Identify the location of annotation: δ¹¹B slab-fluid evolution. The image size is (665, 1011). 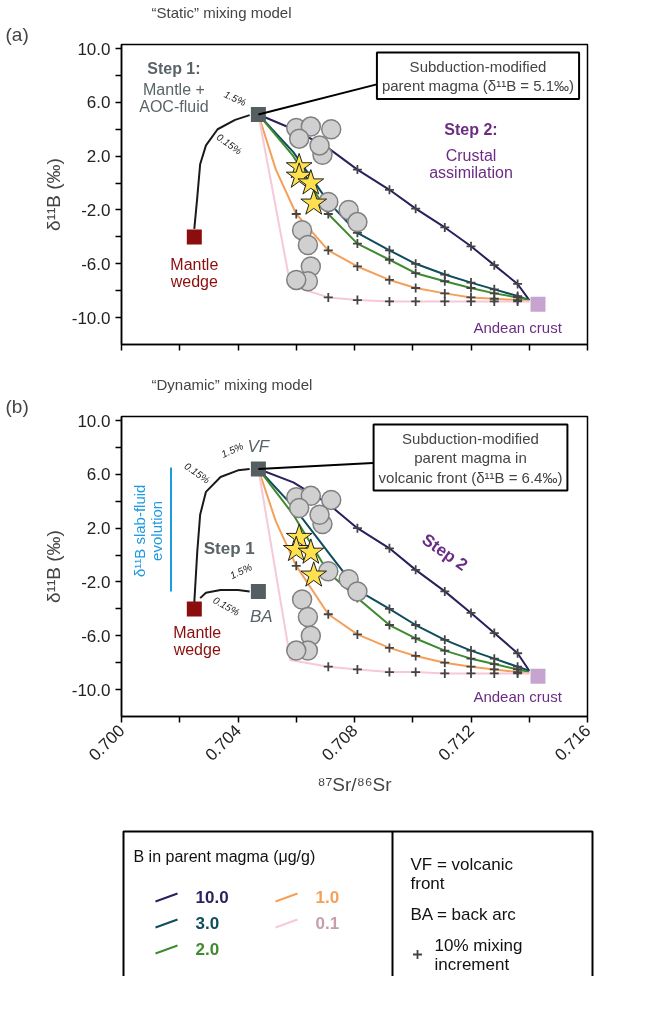
(147, 531).